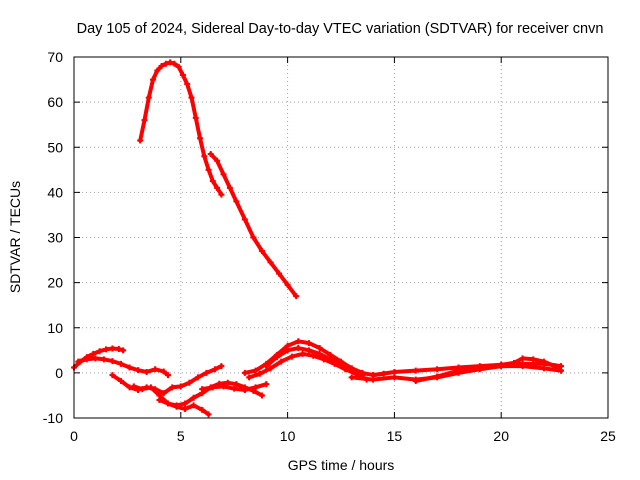  Describe the element at coordinates (341, 465) in the screenshot. I see `x-axis-title: GPS time / hours` at that location.